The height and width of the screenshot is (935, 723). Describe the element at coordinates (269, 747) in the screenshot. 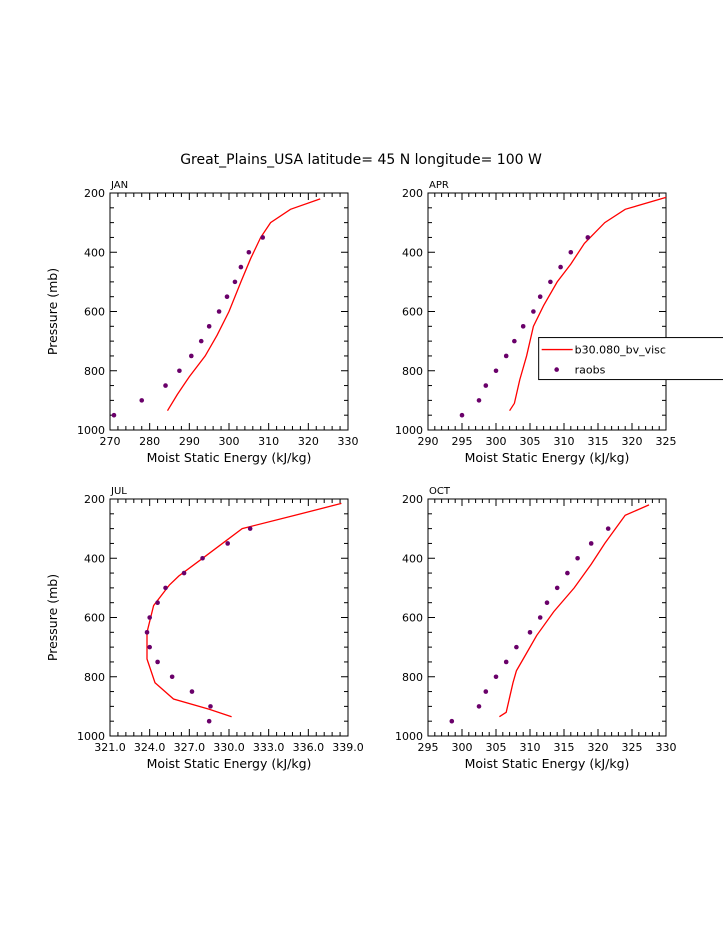

I see `x-tick-label: 333.0` at that location.